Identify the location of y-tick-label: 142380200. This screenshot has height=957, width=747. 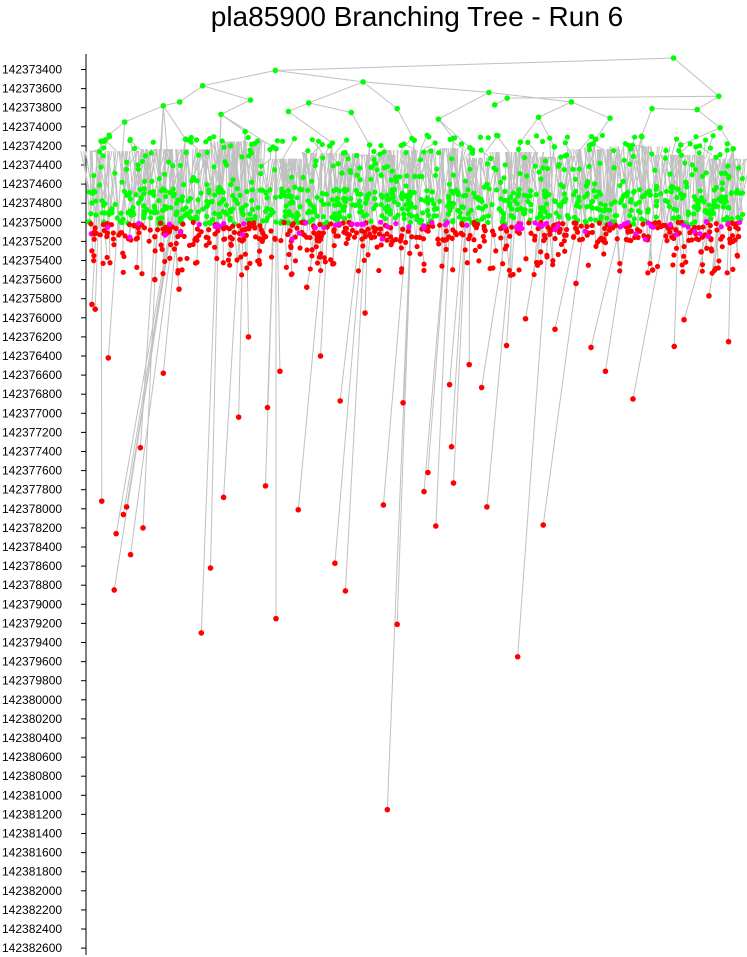
(32, 719).